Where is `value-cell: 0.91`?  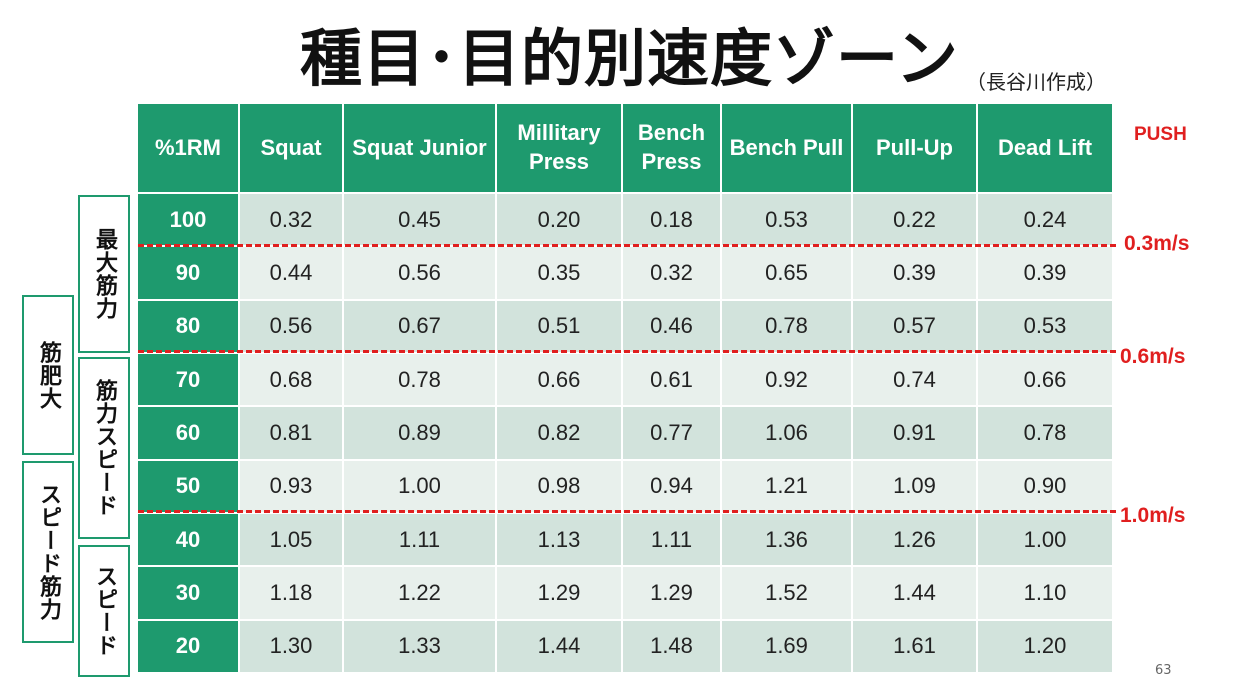
value-cell: 0.91 is located at coordinates (914, 433).